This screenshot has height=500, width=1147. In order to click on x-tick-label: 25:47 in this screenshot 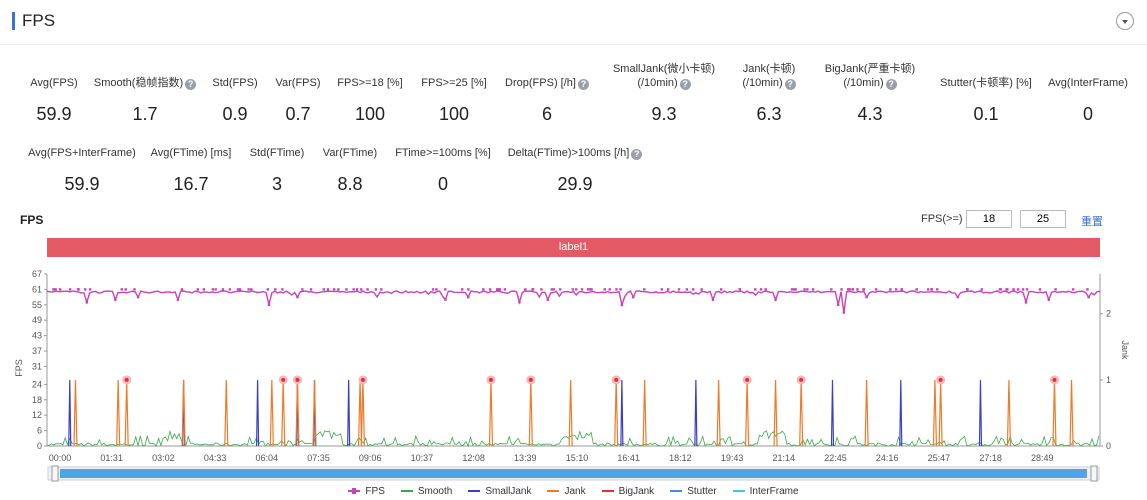, I will do `click(939, 458)`.